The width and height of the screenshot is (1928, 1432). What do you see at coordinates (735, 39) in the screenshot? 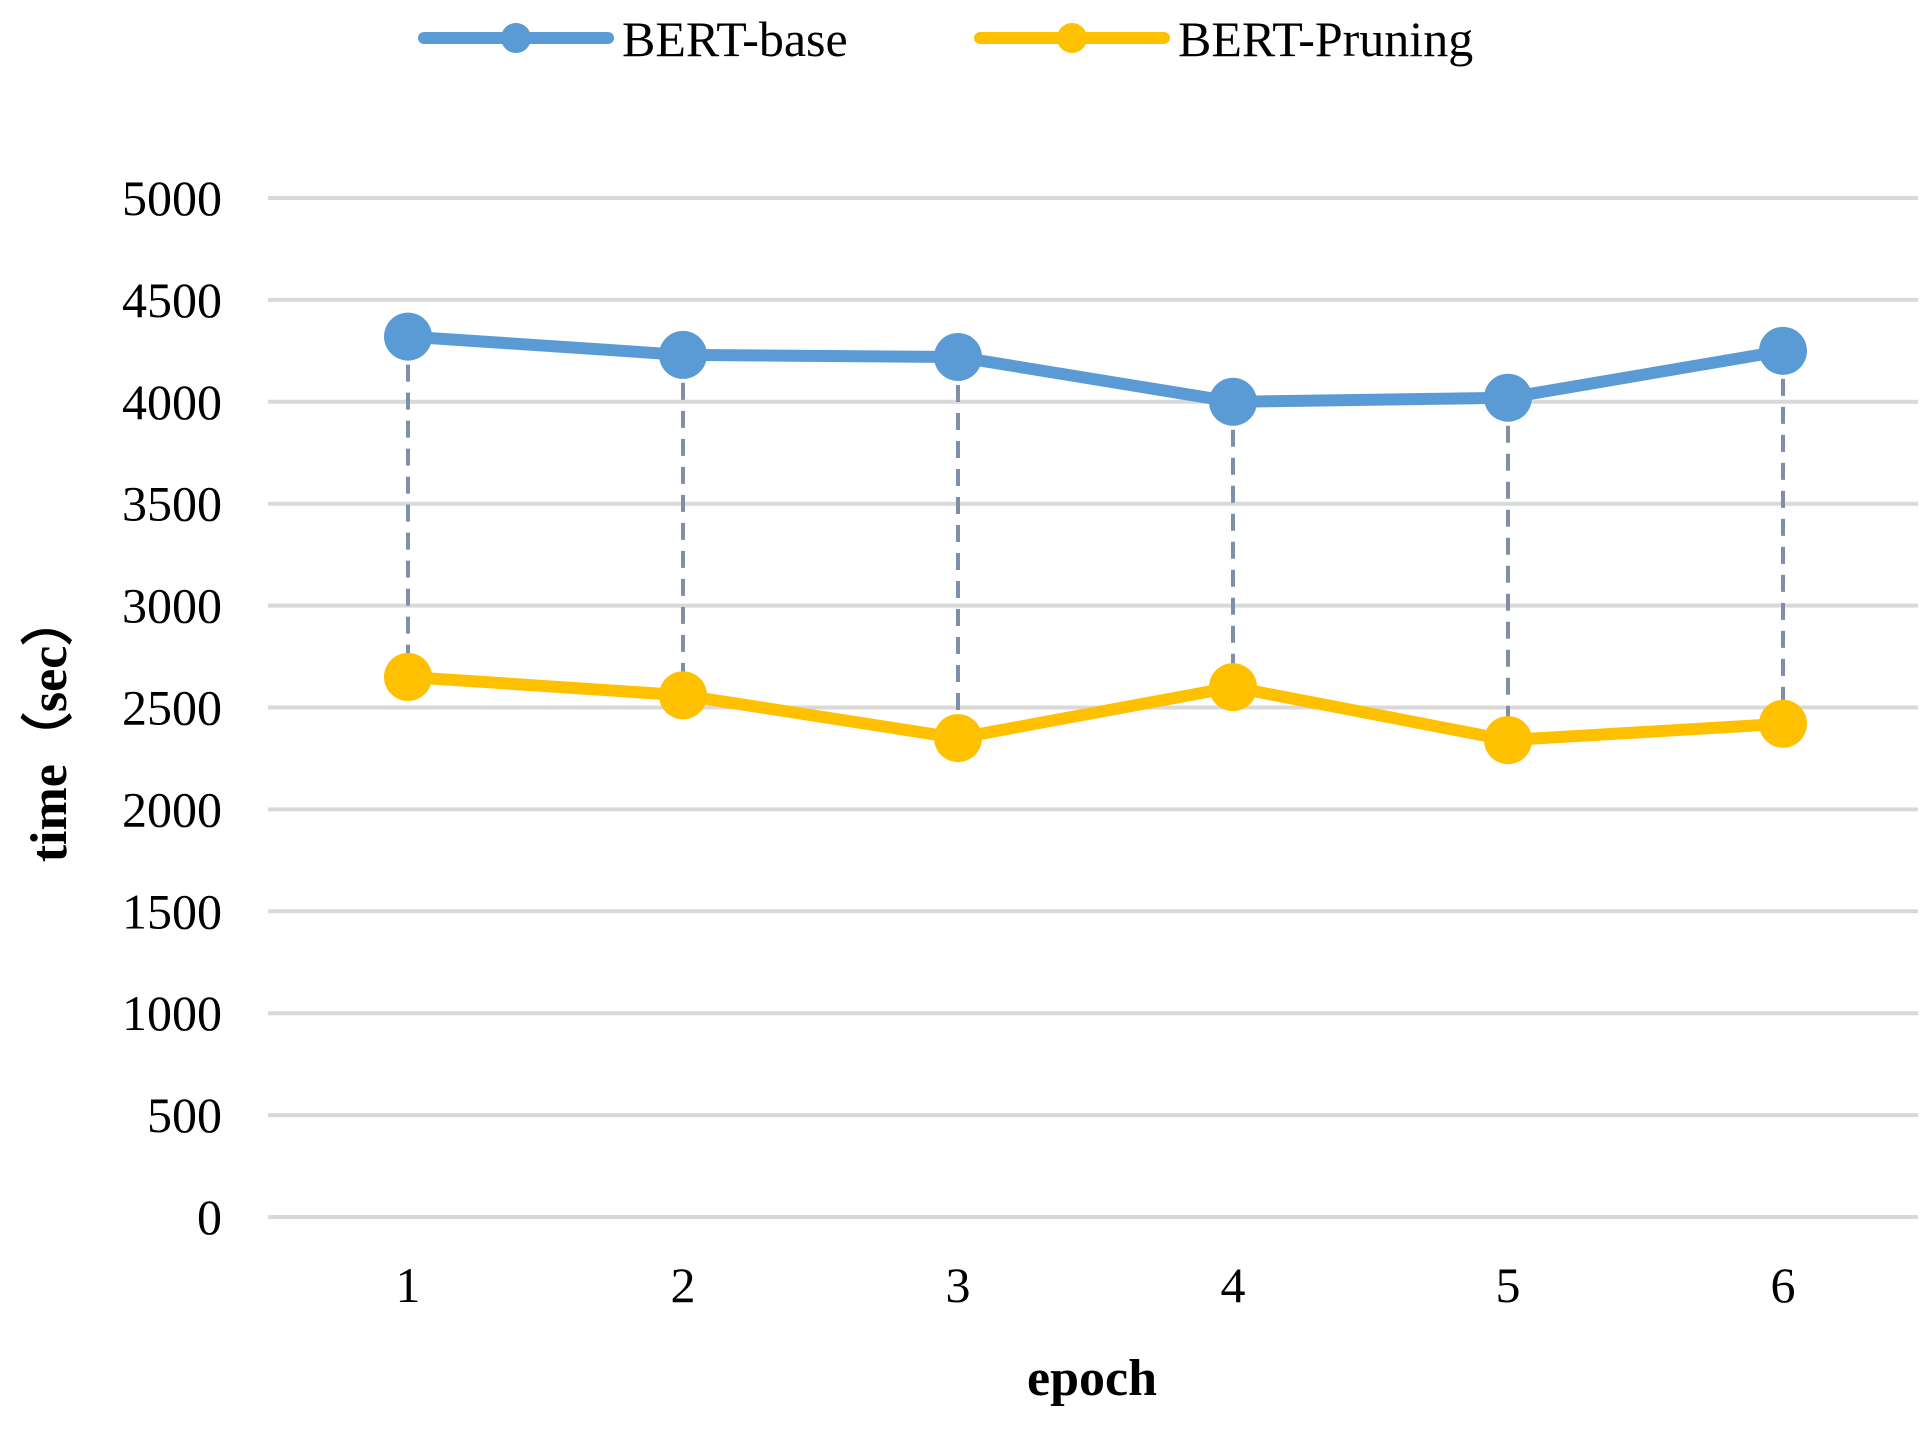
I see `legend-label: BERT-base` at bounding box center [735, 39].